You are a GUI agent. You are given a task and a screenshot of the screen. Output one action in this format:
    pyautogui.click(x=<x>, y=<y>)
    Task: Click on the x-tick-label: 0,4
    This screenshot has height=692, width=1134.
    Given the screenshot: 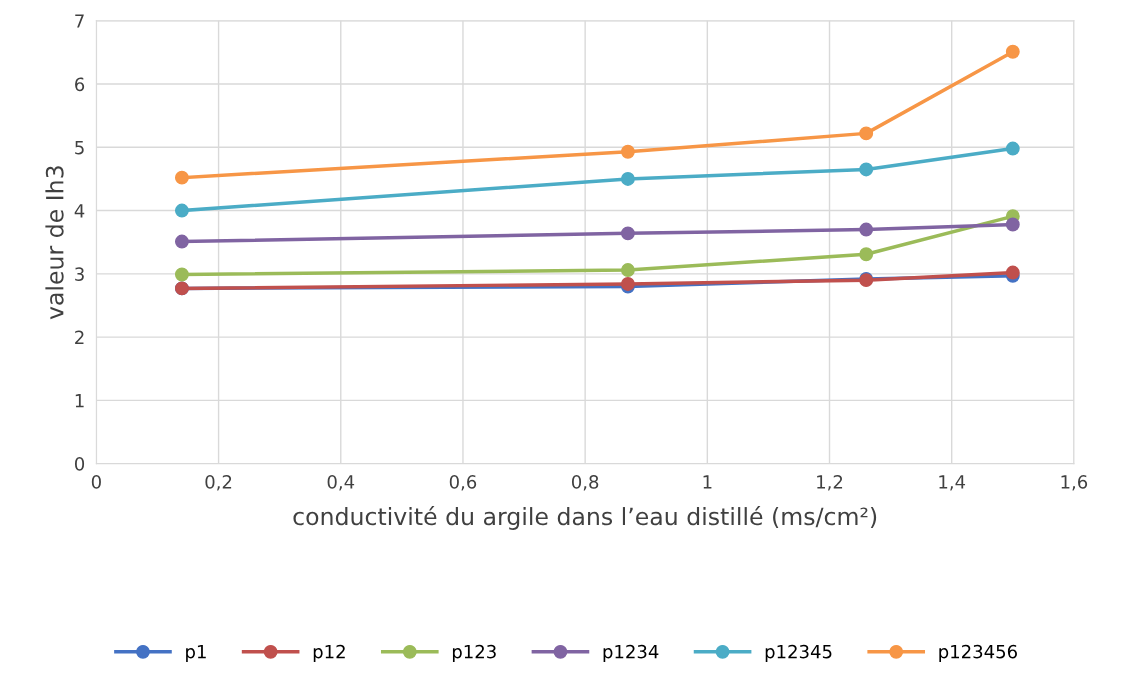 What is the action you would take?
    pyautogui.click(x=341, y=483)
    